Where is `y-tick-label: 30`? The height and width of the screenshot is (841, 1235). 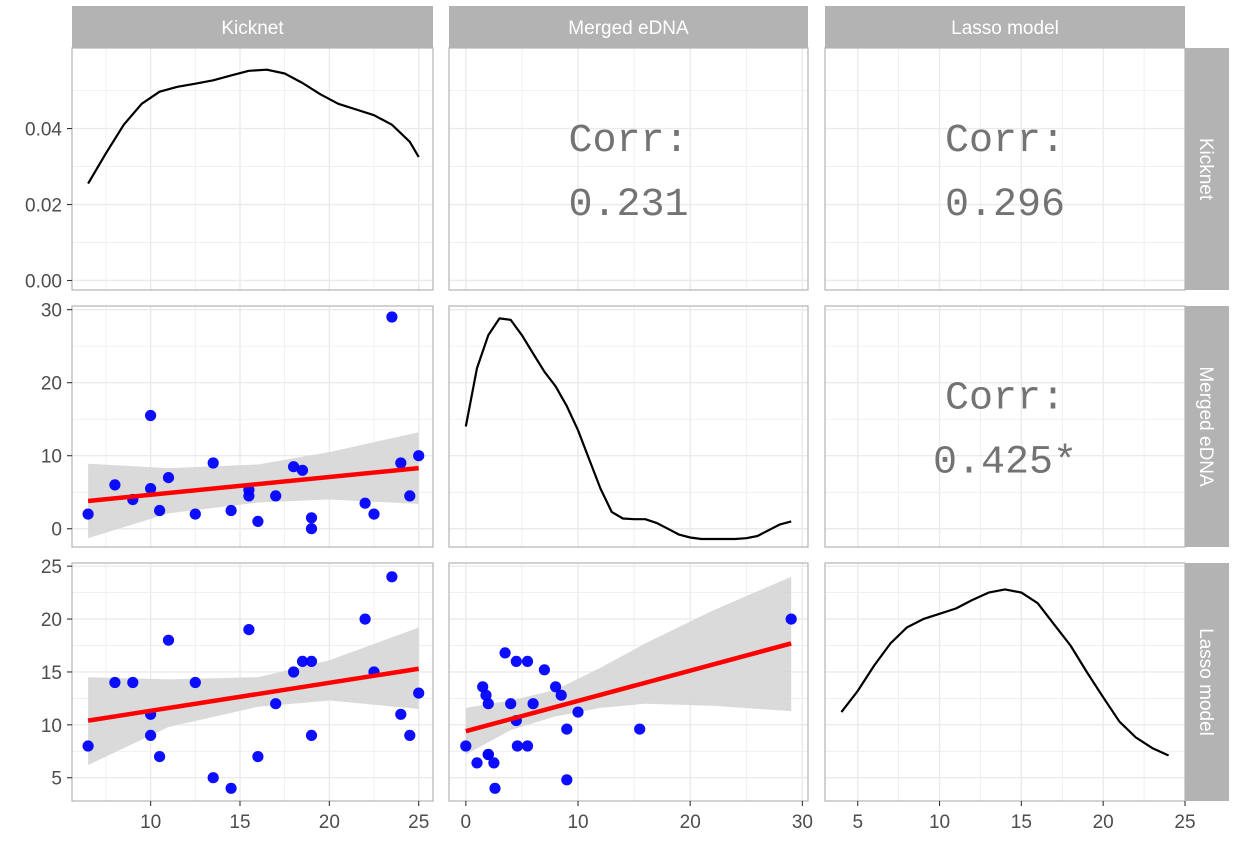
y-tick-label: 30 is located at coordinates (51, 311).